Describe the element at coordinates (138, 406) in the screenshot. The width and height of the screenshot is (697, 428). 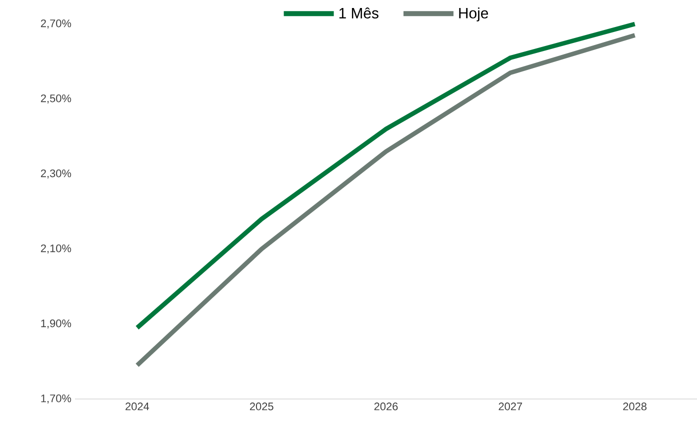
I see `x-tick-label: 2024` at that location.